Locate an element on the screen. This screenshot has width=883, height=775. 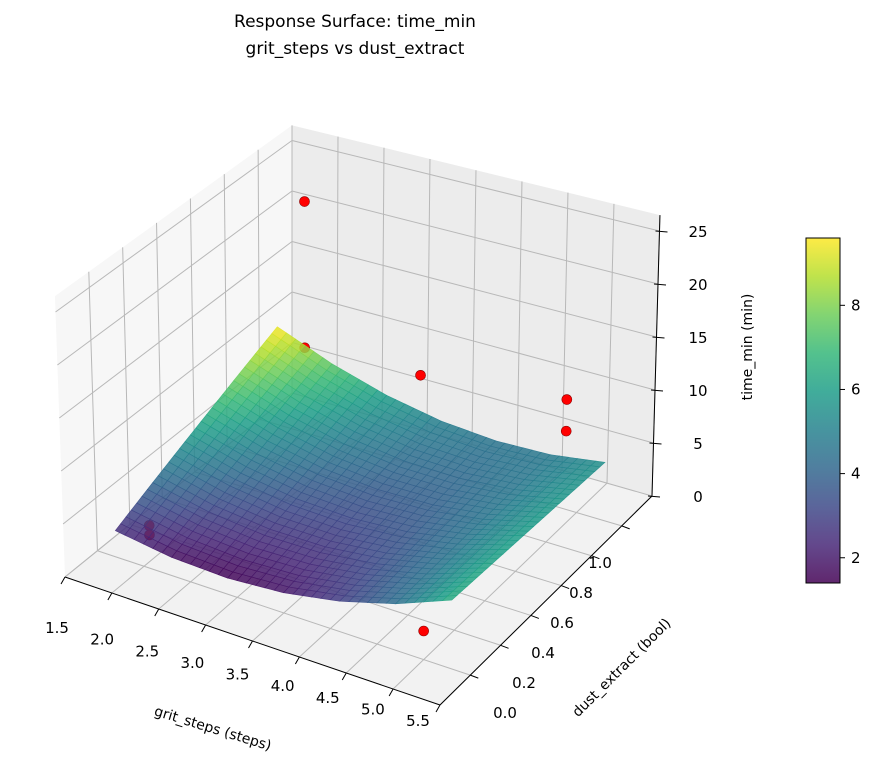
y-tick-label: 0.0 is located at coordinates (505, 713).